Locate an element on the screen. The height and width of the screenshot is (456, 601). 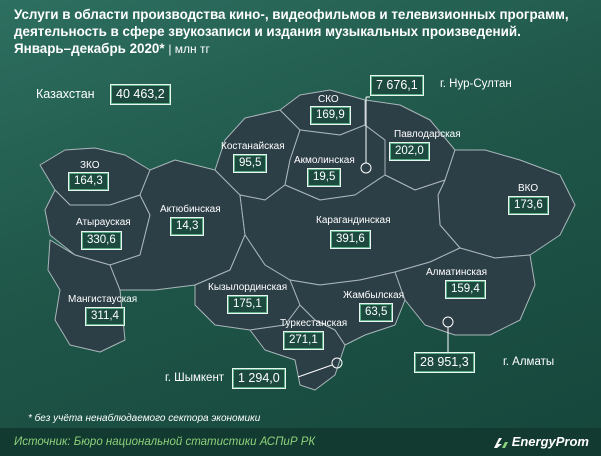
label-karaganda: Карагандинская is located at coordinates (353, 220).